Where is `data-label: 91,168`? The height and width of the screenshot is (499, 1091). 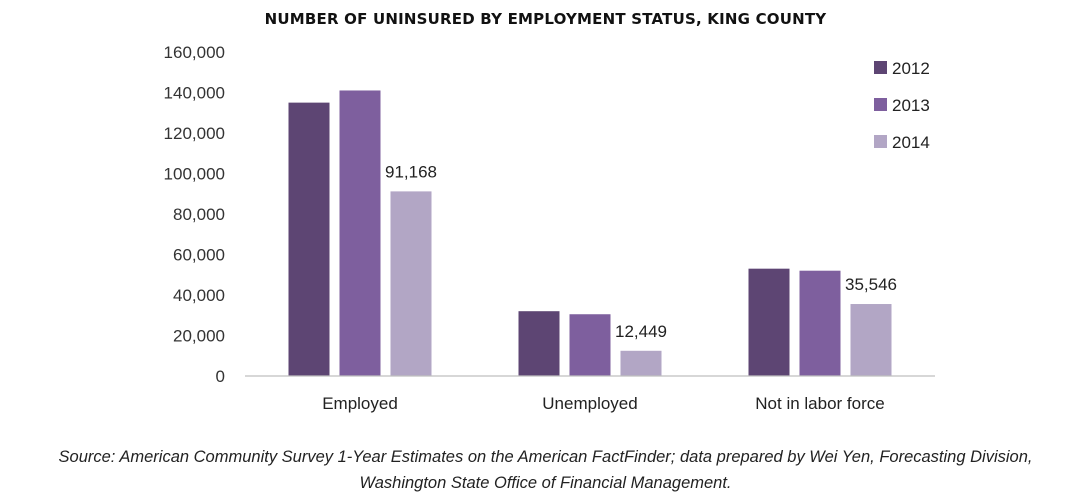
data-label: 91,168 is located at coordinates (411, 171).